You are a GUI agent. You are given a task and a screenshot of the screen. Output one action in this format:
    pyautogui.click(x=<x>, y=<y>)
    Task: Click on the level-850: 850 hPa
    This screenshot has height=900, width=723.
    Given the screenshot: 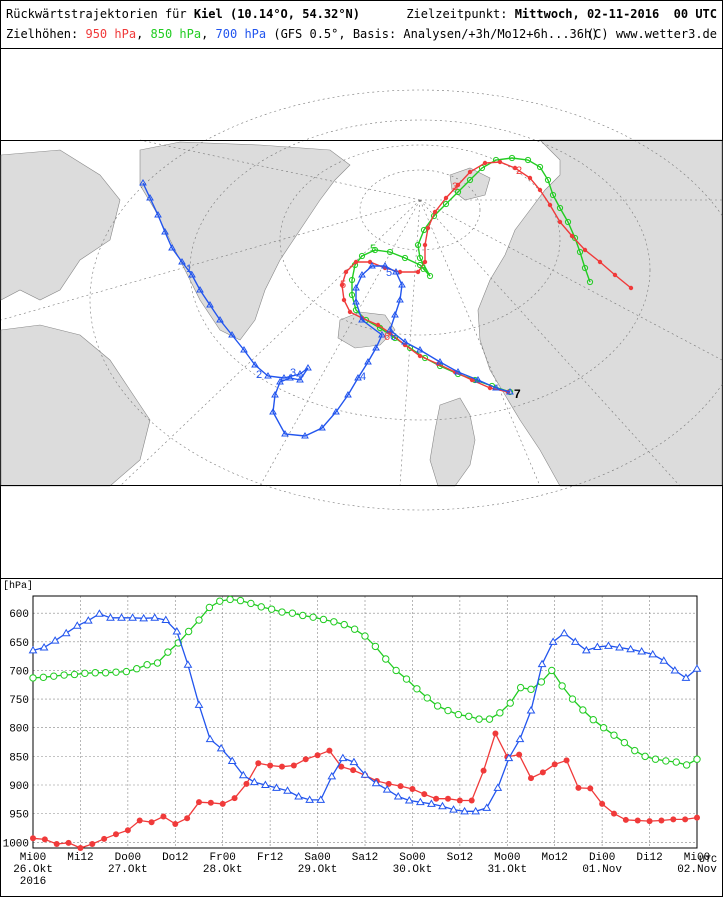 What is the action you would take?
    pyautogui.click(x=176, y=34)
    